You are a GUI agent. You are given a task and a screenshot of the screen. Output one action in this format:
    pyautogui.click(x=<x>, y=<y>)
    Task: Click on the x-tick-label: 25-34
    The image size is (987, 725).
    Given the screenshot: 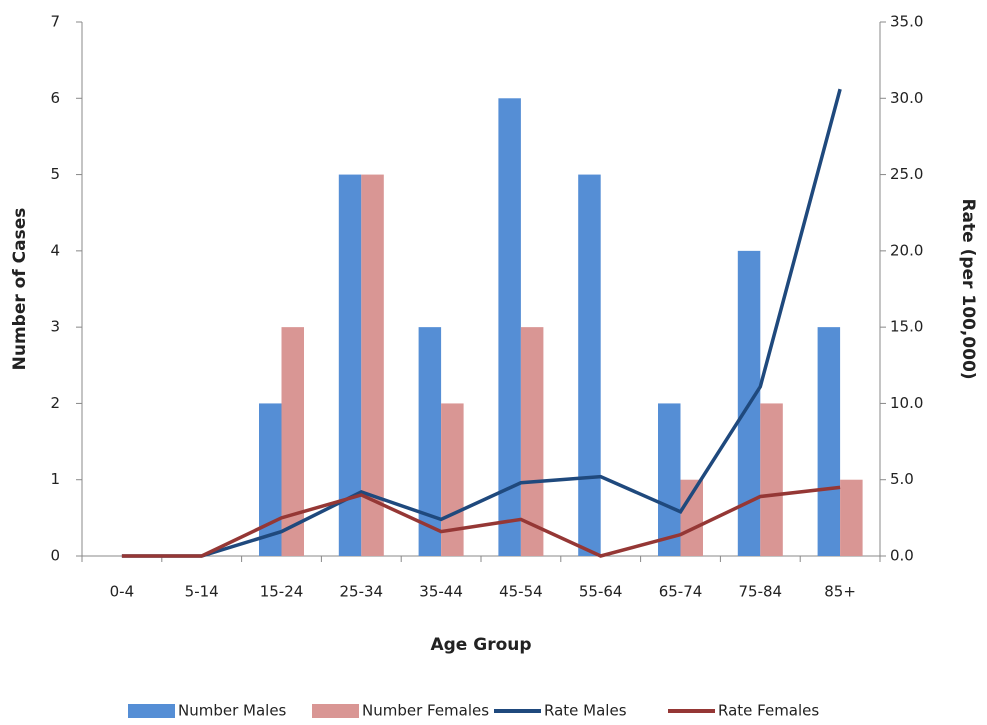 What is the action you would take?
    pyautogui.click(x=362, y=592)
    